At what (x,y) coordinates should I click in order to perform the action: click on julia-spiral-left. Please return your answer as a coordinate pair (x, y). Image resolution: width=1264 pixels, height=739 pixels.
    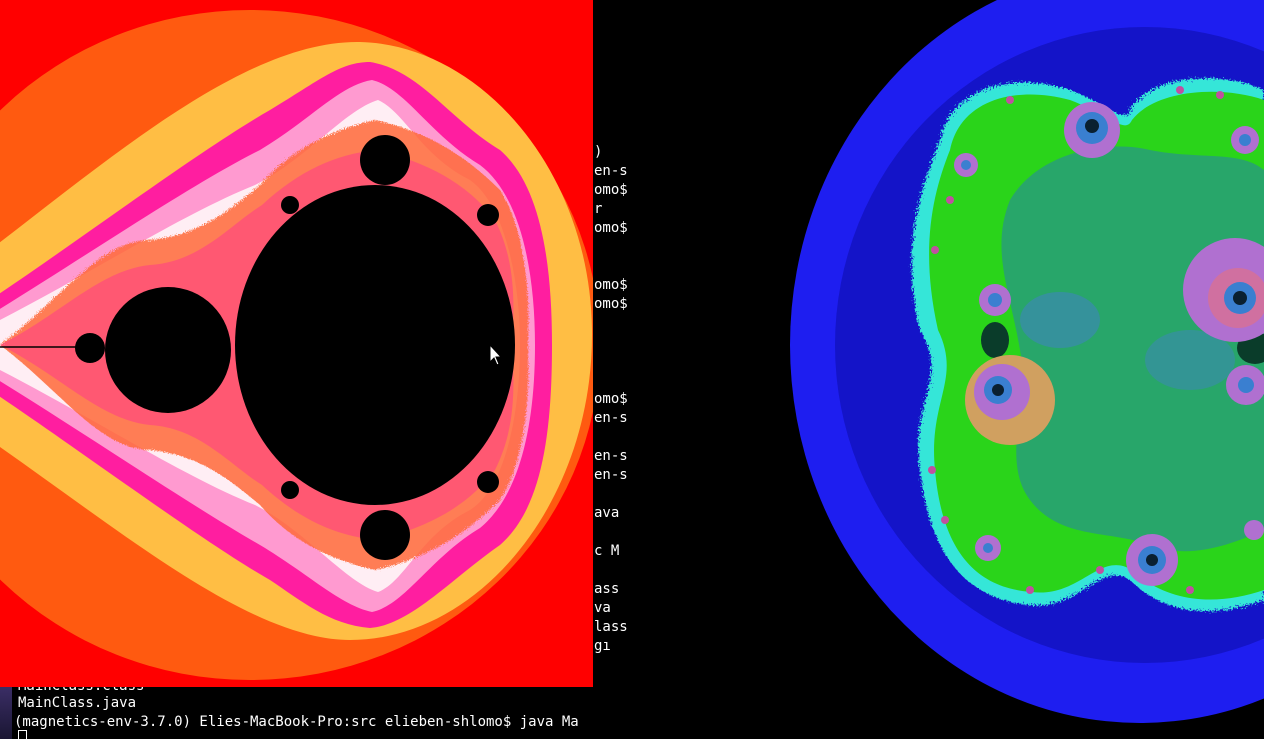
    Looking at the image, I should click on (1010, 400).